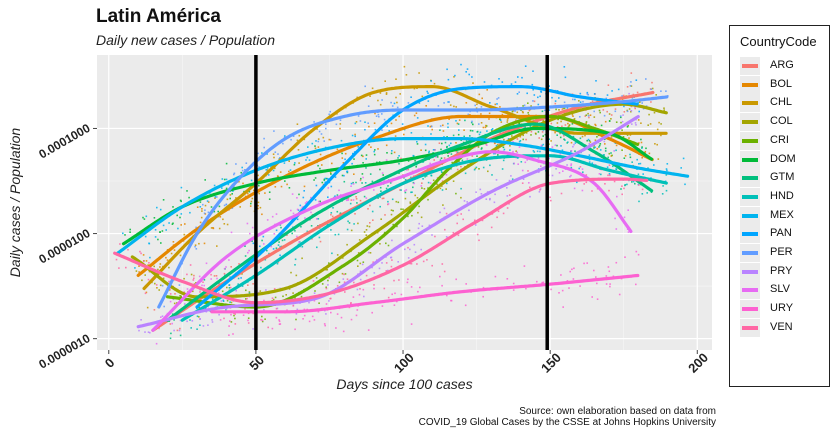  I want to click on legend-swatch, so click(750, 309).